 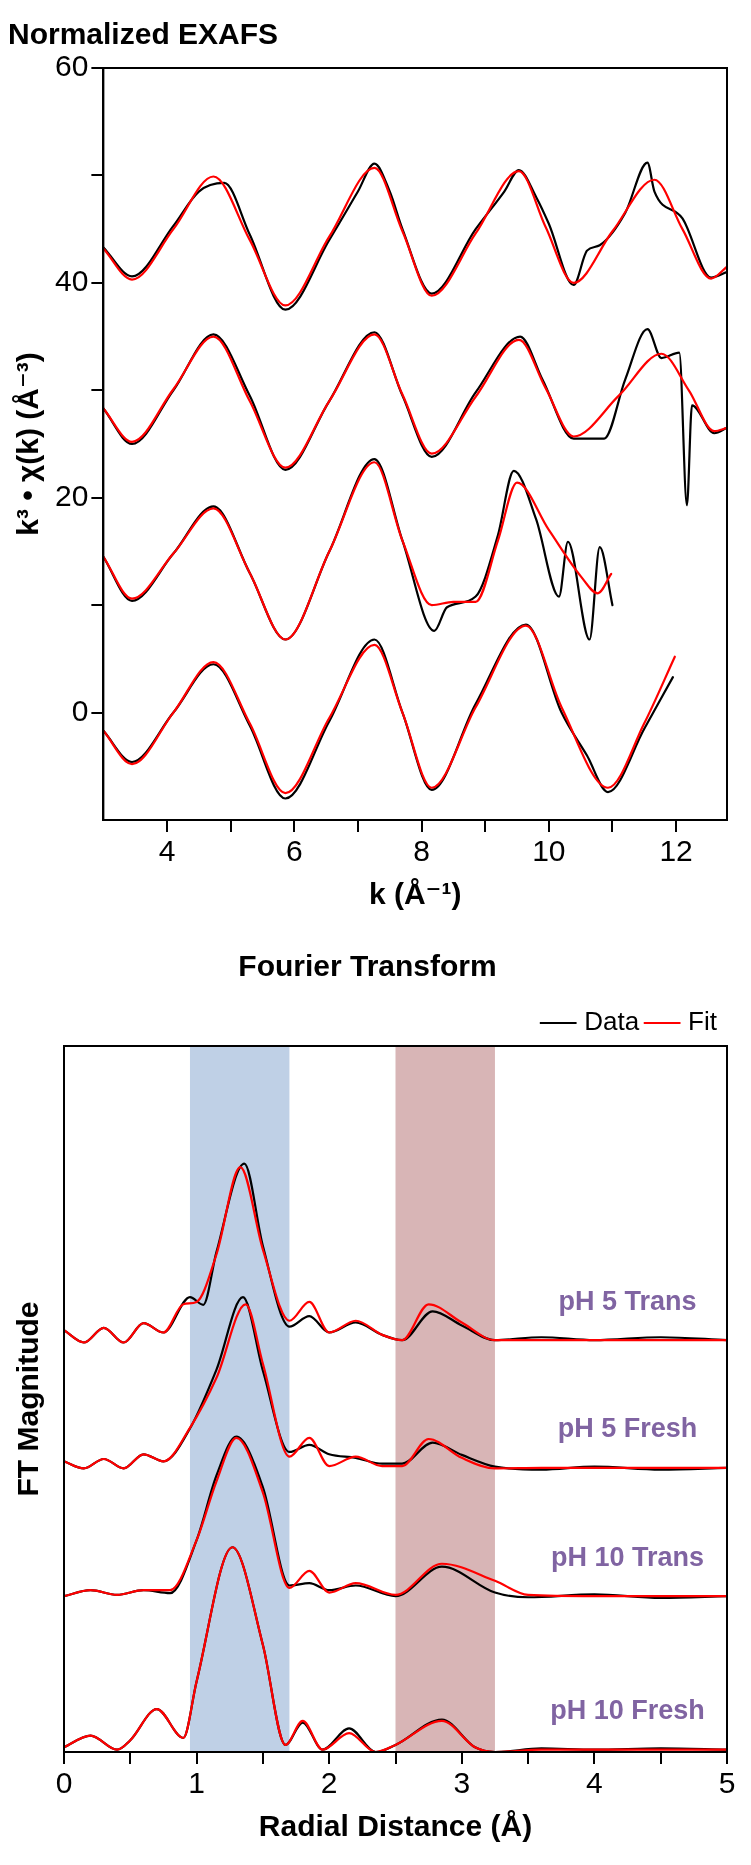 What do you see at coordinates (28, 444) in the screenshot?
I see `y-axis-title: k³ • χ(k) (Å⁻³)` at bounding box center [28, 444].